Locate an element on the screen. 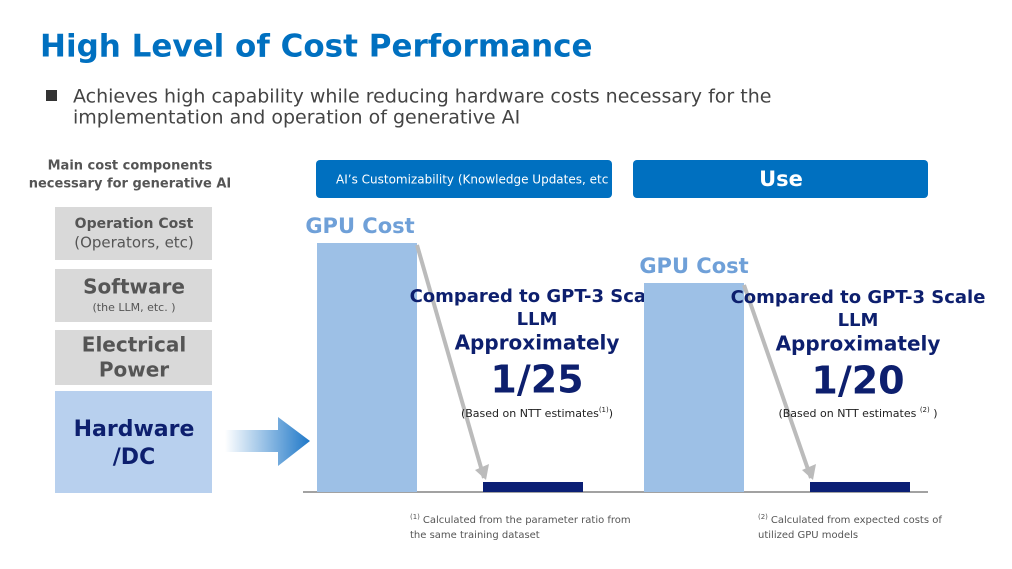  bullet-mark is located at coordinates (51, 95).